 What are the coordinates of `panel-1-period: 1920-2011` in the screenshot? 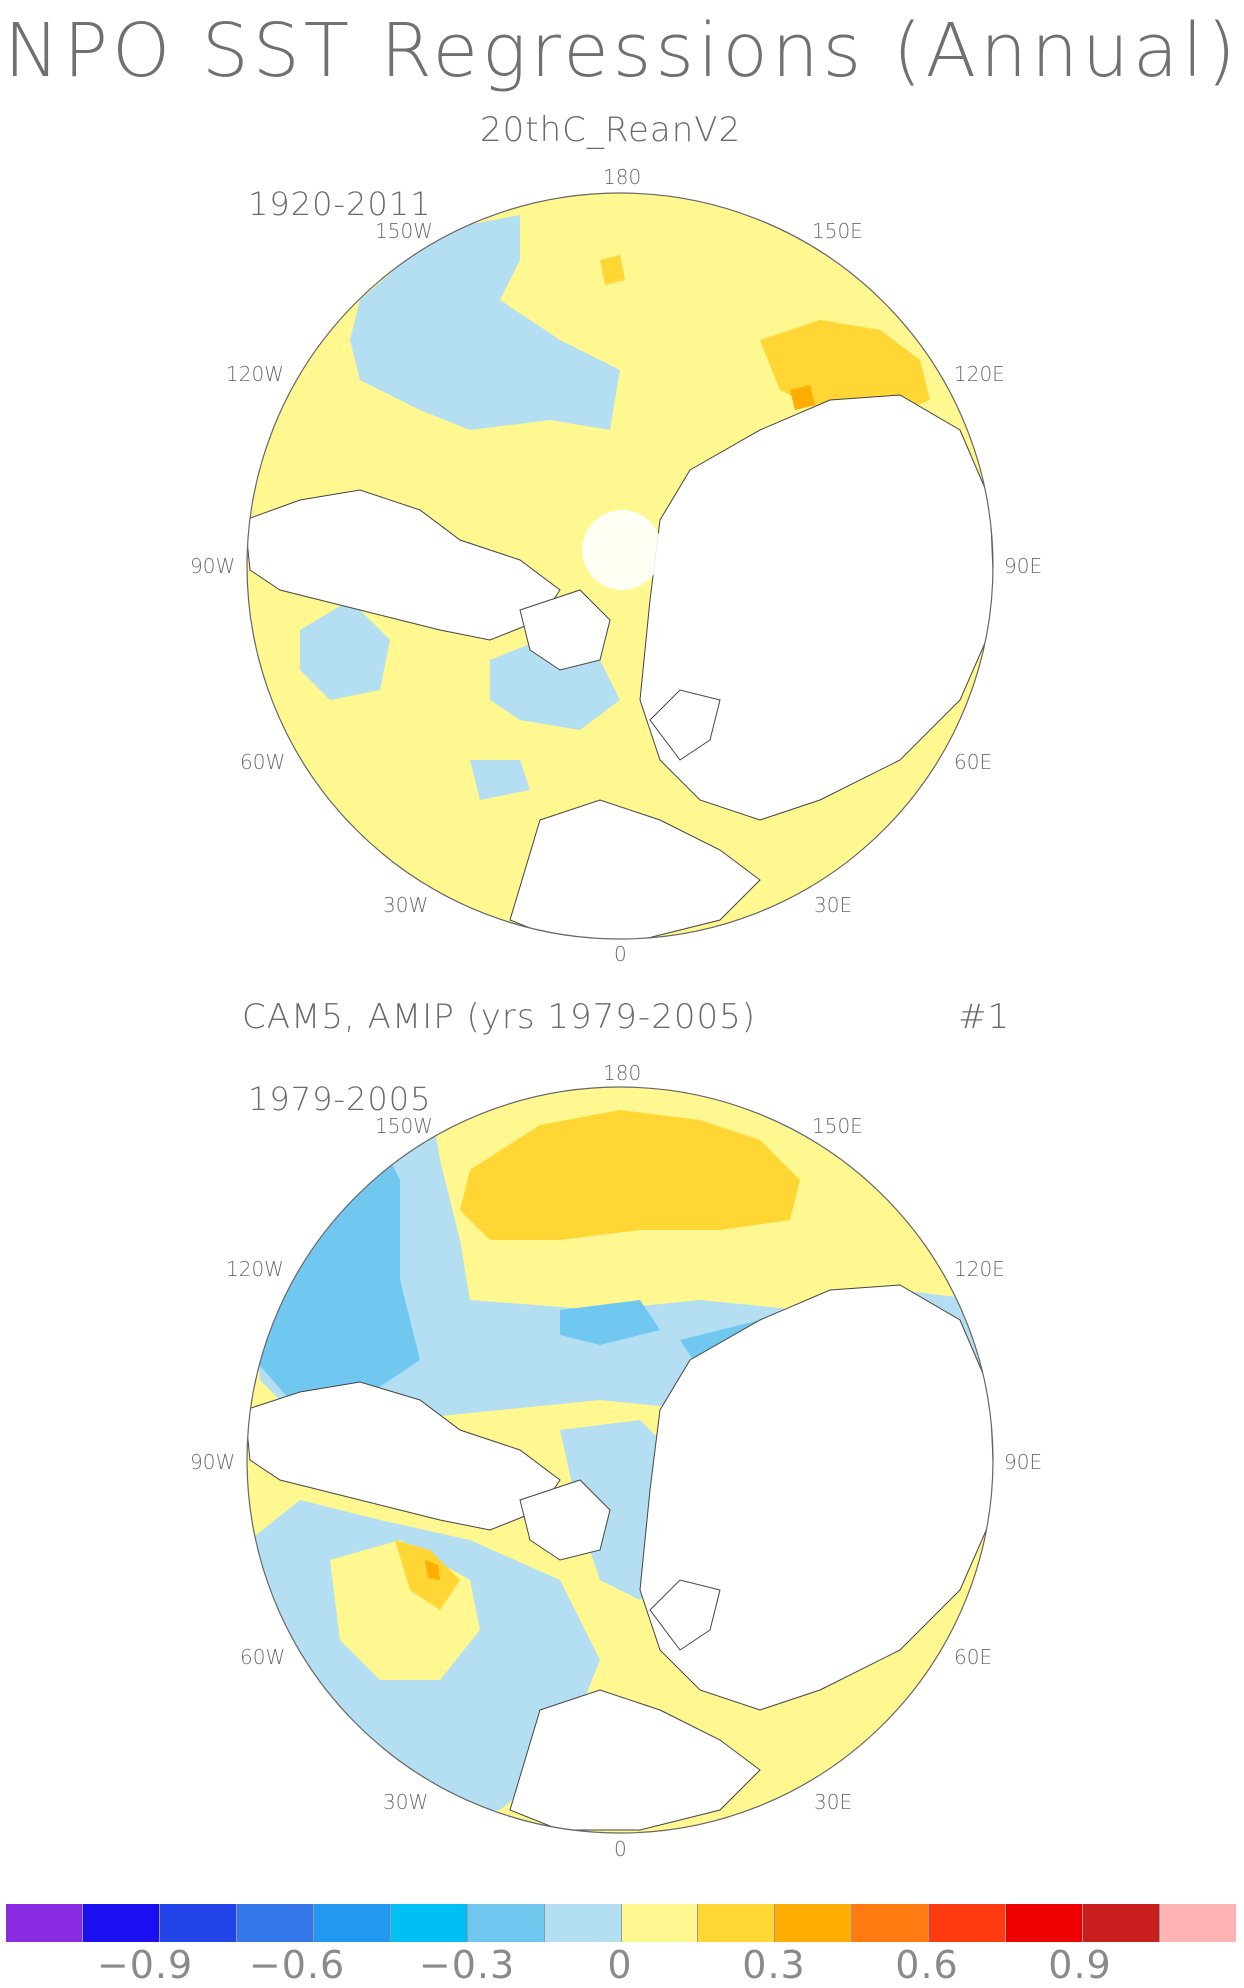 It's located at (340, 204).